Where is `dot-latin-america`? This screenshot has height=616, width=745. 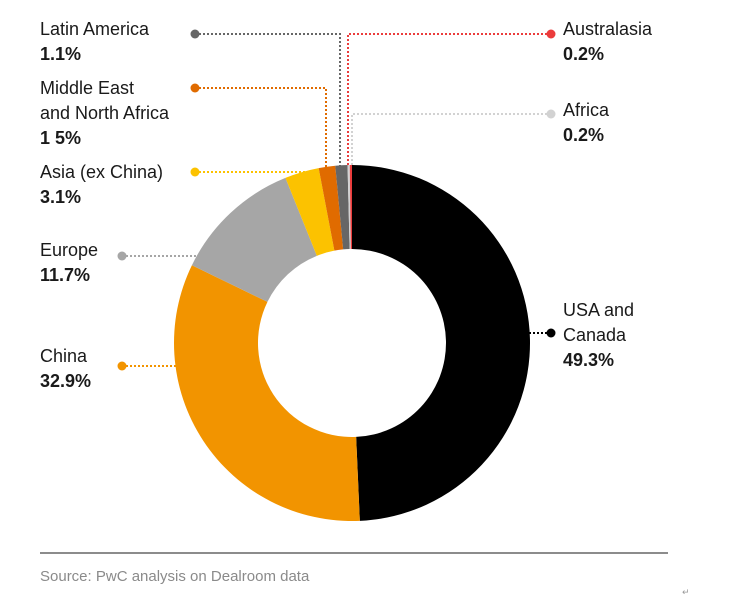 dot-latin-america is located at coordinates (195, 34).